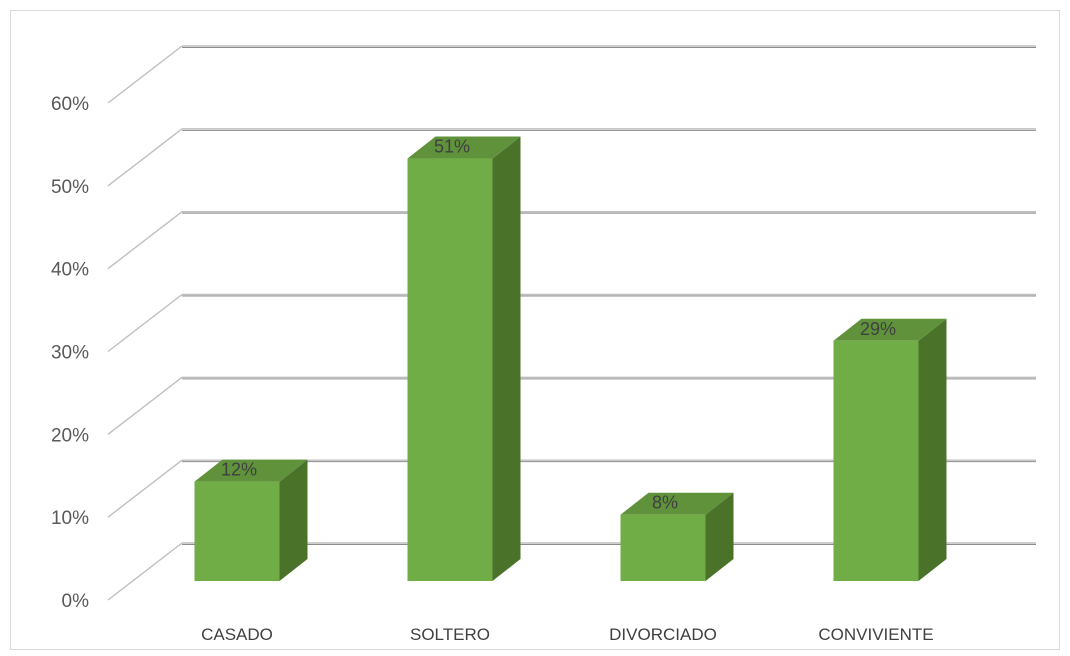 Image resolution: width=1070 pixels, height=656 pixels. Describe the element at coordinates (70, 435) in the screenshot. I see `y-tick-label: 20%` at that location.